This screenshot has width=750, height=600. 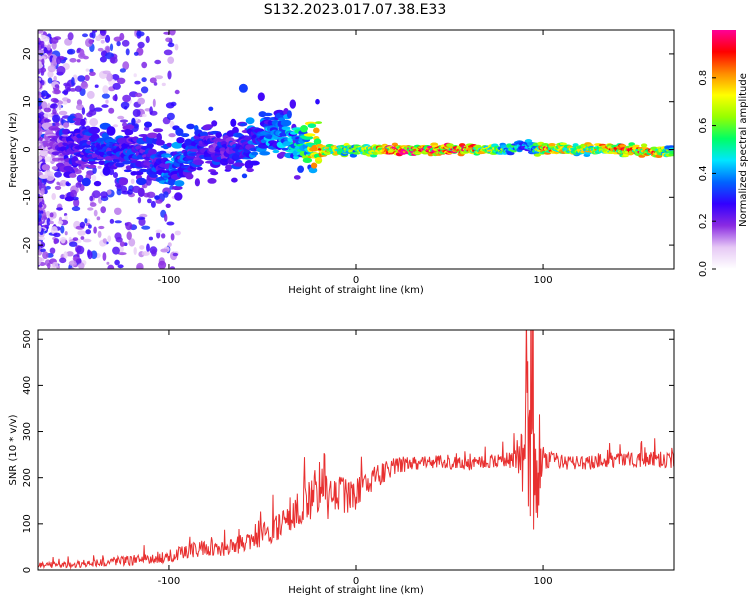 I want to click on snr-x-tick-label: 0, so click(x=356, y=581).